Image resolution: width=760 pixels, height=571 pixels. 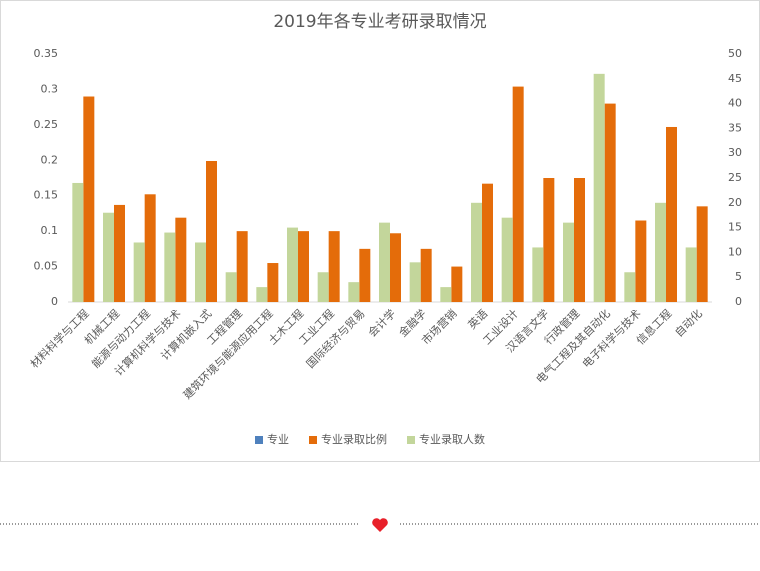 I want to click on y-tick-label: 0.3, so click(x=50, y=88).